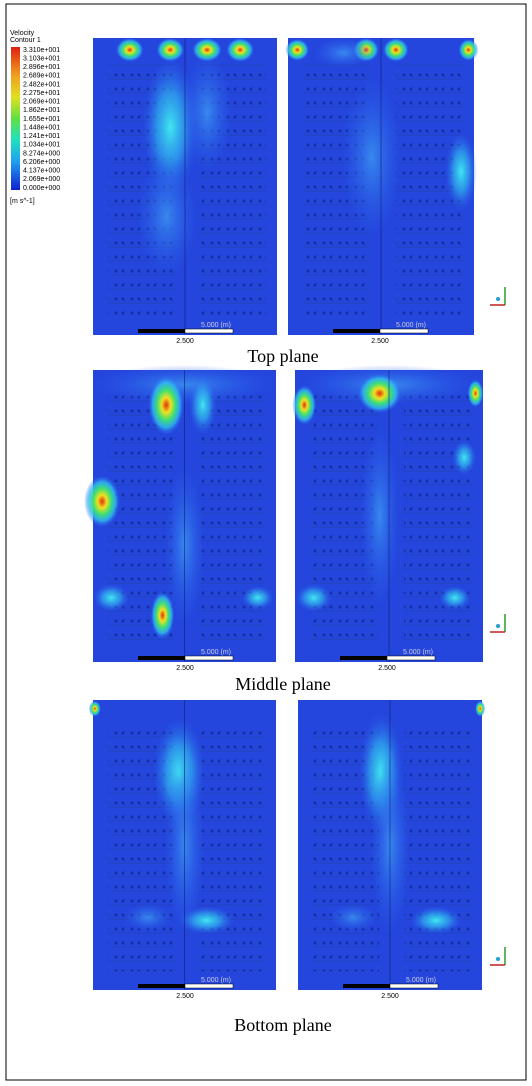  I want to click on caption: Bottom plane, so click(283, 1025).